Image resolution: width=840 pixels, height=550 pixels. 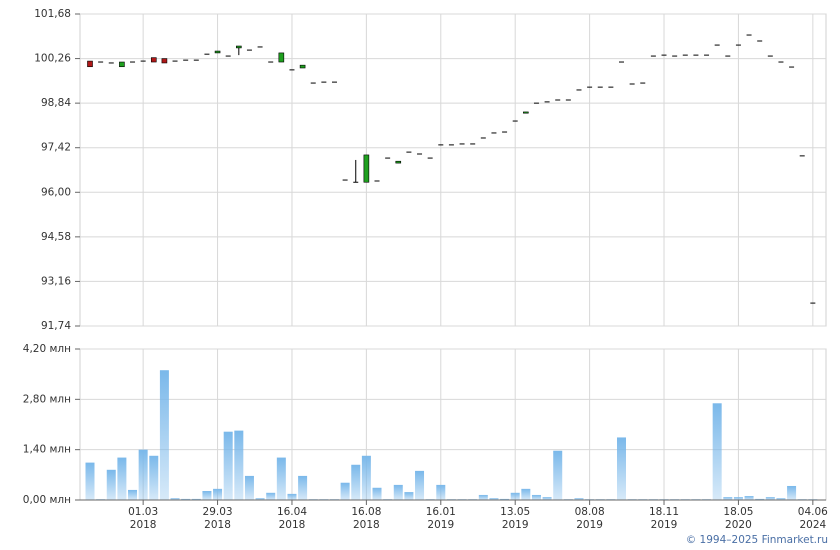 What do you see at coordinates (217, 518) in the screenshot?
I see `x-tick-label: 29.03 2018` at bounding box center [217, 518].